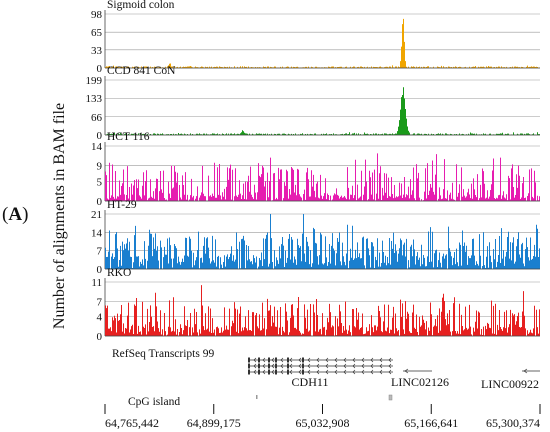  I want to click on x-tick-label: 65,300,374, so click(513, 423).